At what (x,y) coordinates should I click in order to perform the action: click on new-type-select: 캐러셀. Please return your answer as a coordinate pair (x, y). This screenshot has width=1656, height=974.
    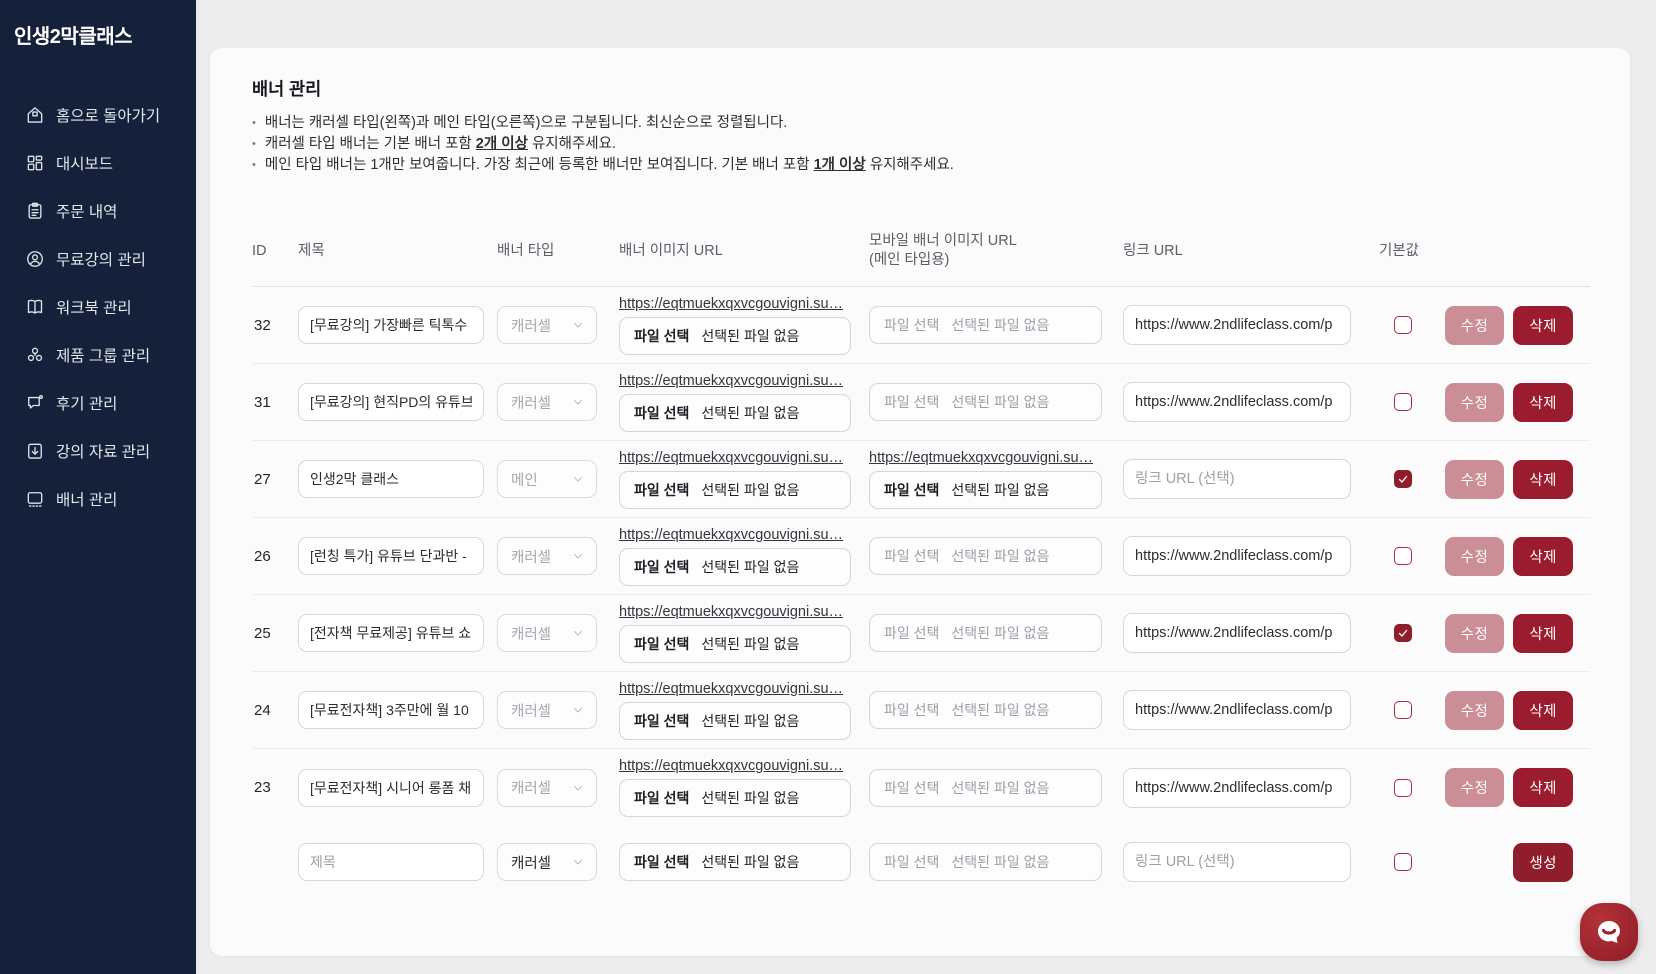
    Looking at the image, I should click on (547, 862).